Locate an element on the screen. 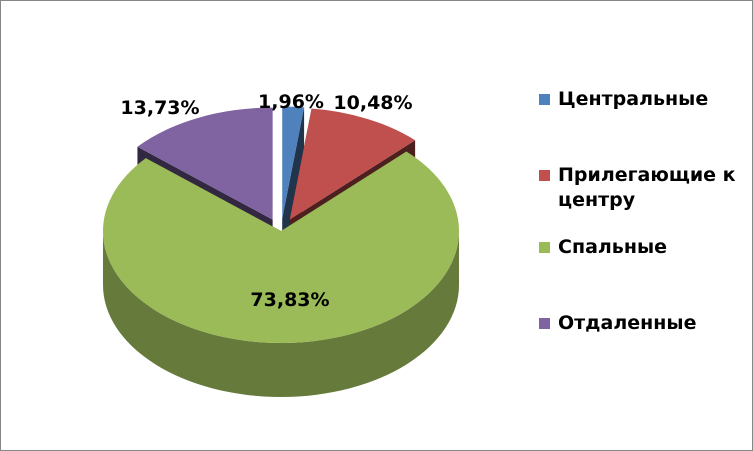 The width and height of the screenshot is (753, 451). legend-item-prilegayushchie: Прилегающие к центру is located at coordinates (641, 188).